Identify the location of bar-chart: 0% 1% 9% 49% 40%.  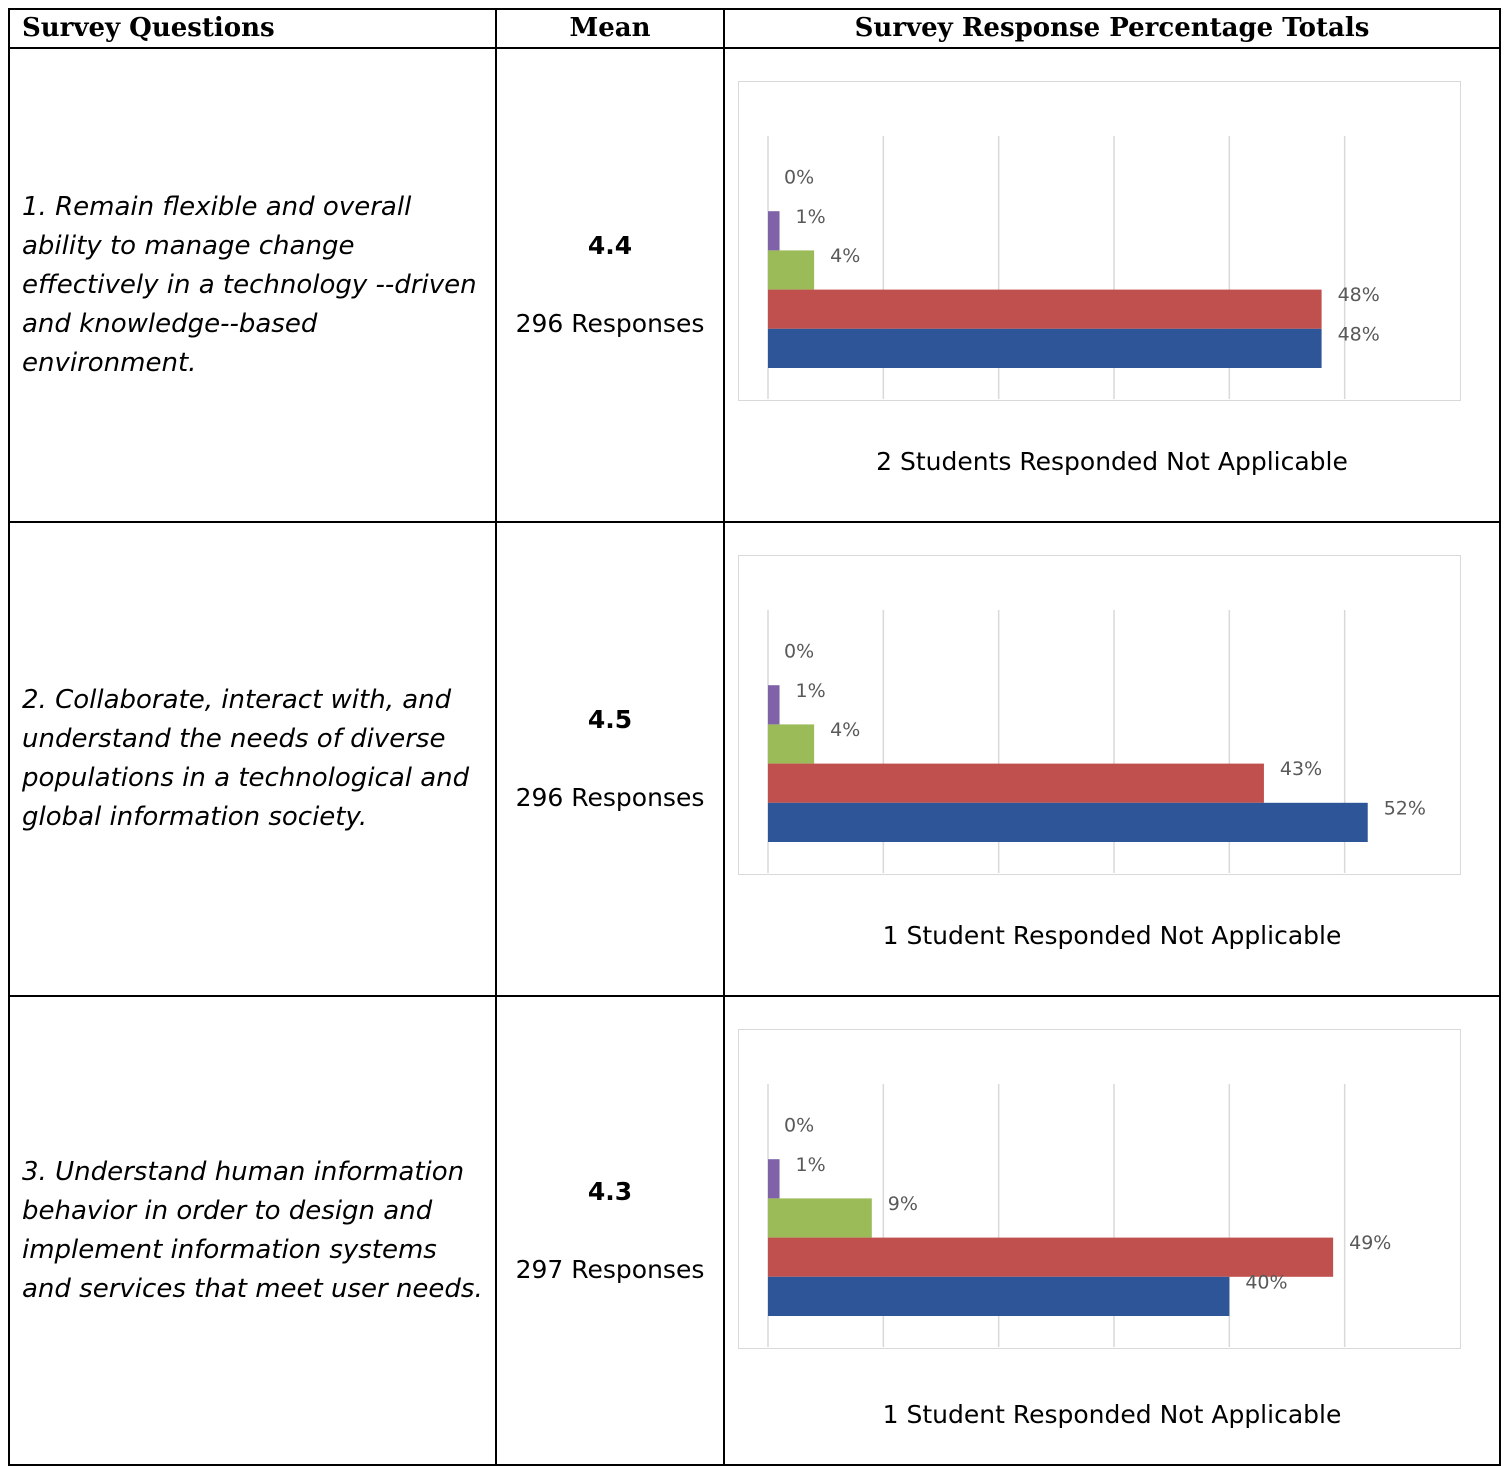
(1079, 1215).